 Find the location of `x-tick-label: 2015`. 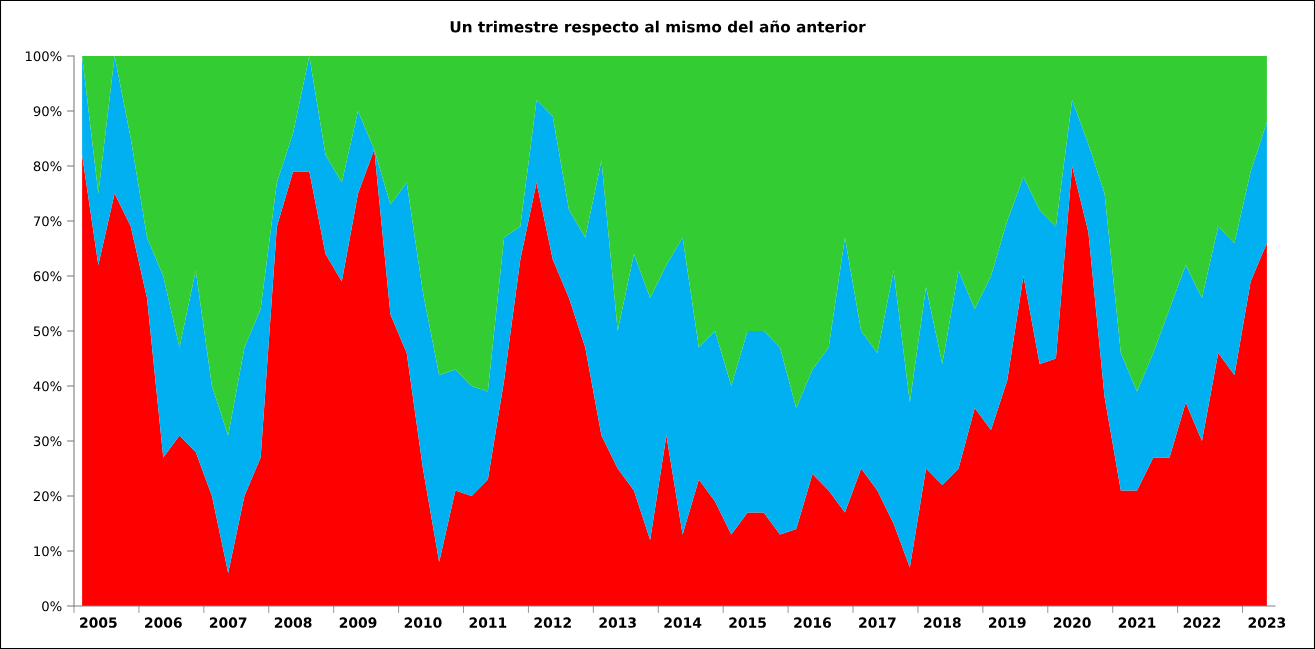

x-tick-label: 2015 is located at coordinates (747, 622).